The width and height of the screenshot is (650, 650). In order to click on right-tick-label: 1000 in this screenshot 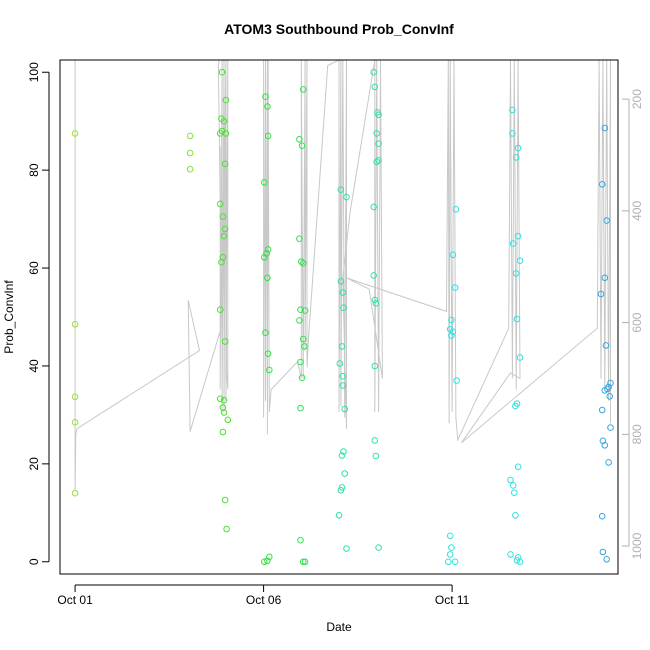, I will do `click(637, 545)`.